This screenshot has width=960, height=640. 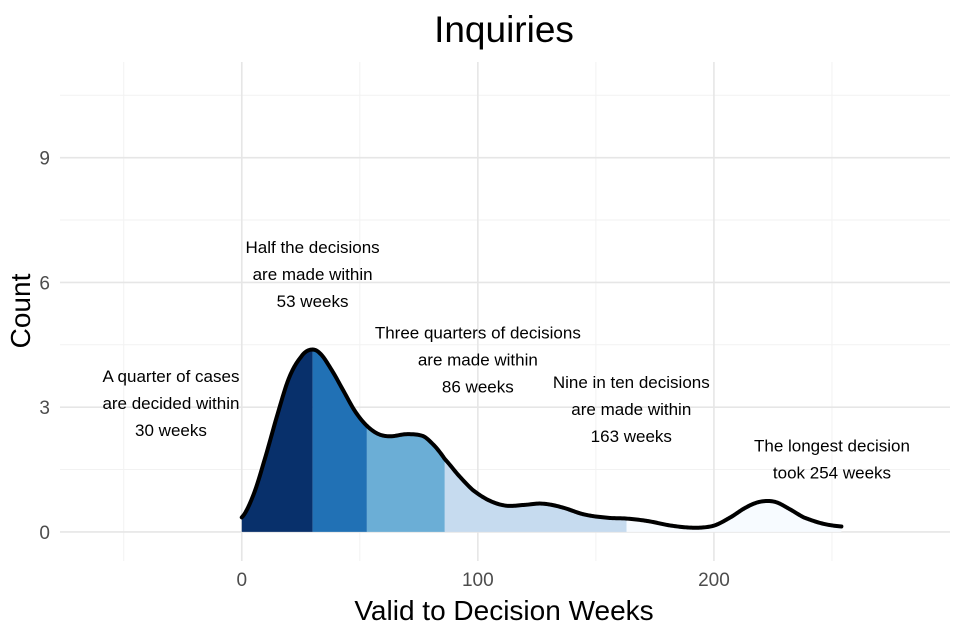 What do you see at coordinates (44, 159) in the screenshot?
I see `y-tick-label: 9` at bounding box center [44, 159].